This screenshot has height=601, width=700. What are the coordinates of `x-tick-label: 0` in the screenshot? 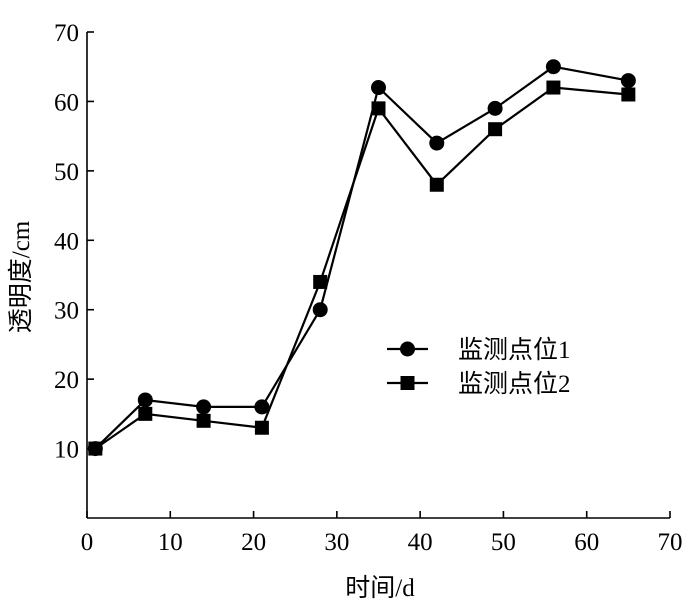 It's located at (87, 542).